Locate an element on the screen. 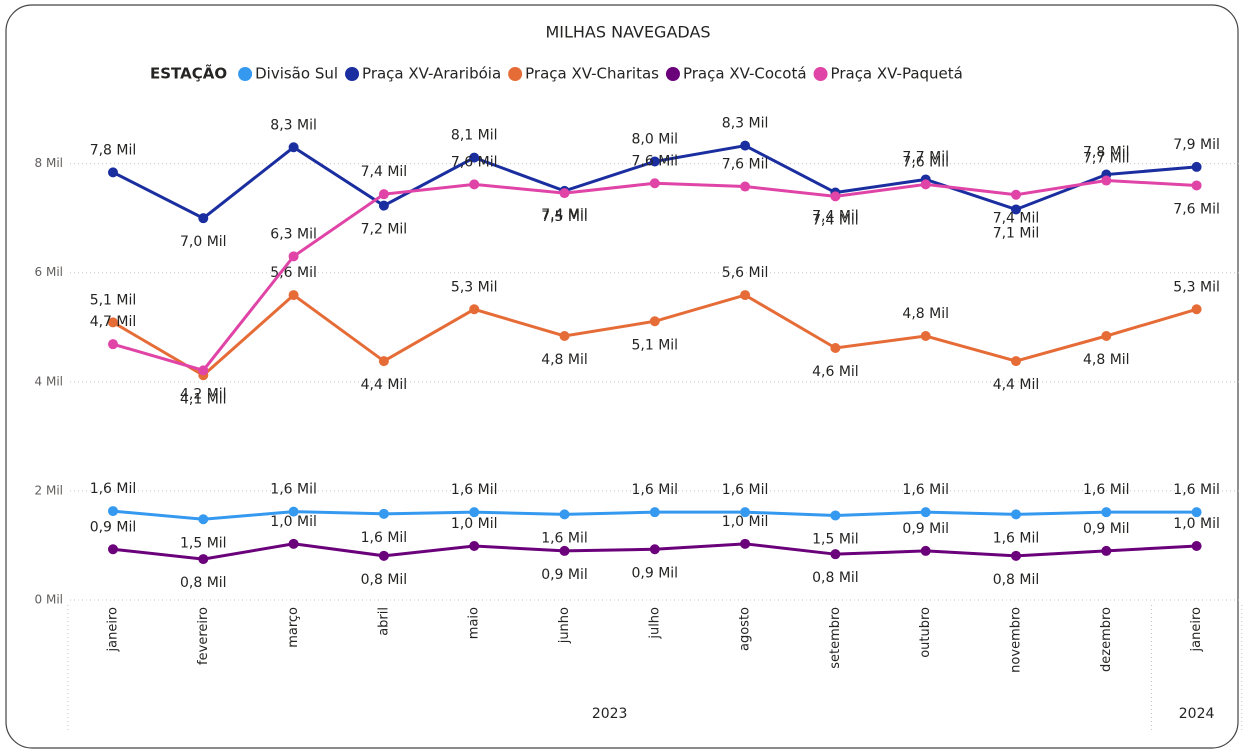 The image size is (1245, 753). legend-label: Divisão Sul is located at coordinates (296, 74).